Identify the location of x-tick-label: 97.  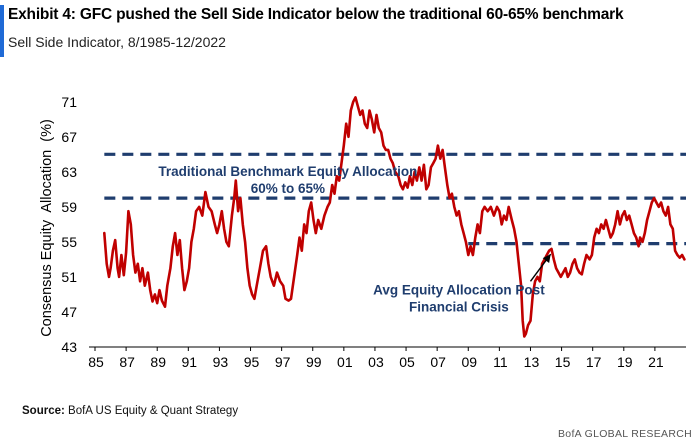
(283, 362).